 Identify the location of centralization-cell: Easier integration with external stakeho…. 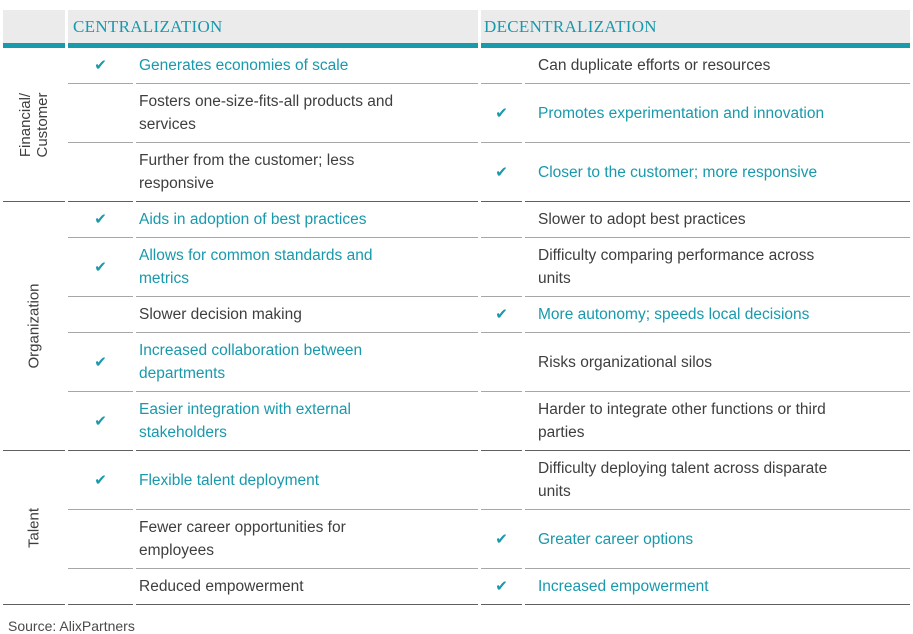
(307, 421).